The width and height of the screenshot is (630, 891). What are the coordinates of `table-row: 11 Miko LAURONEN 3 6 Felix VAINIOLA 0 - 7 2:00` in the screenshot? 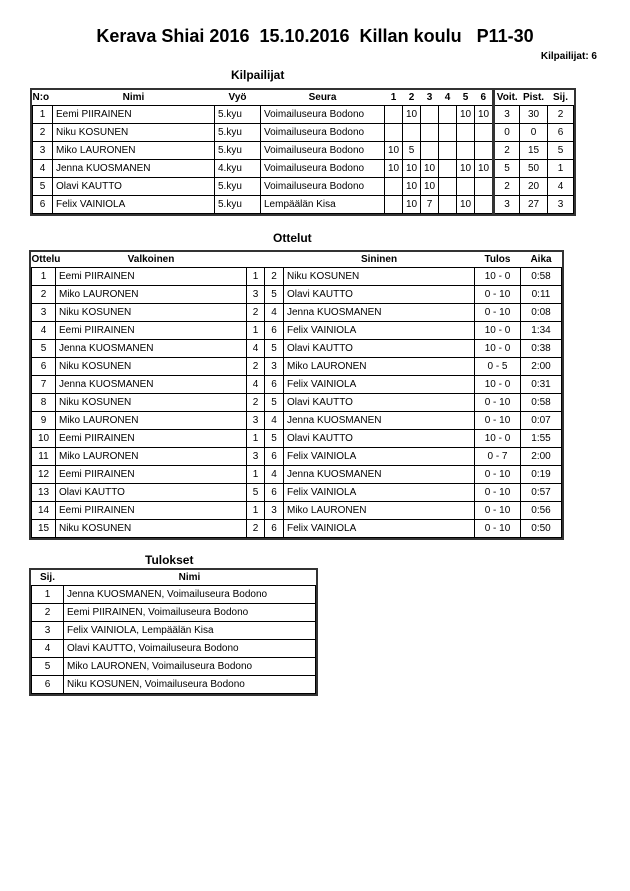 It's located at (296, 456).